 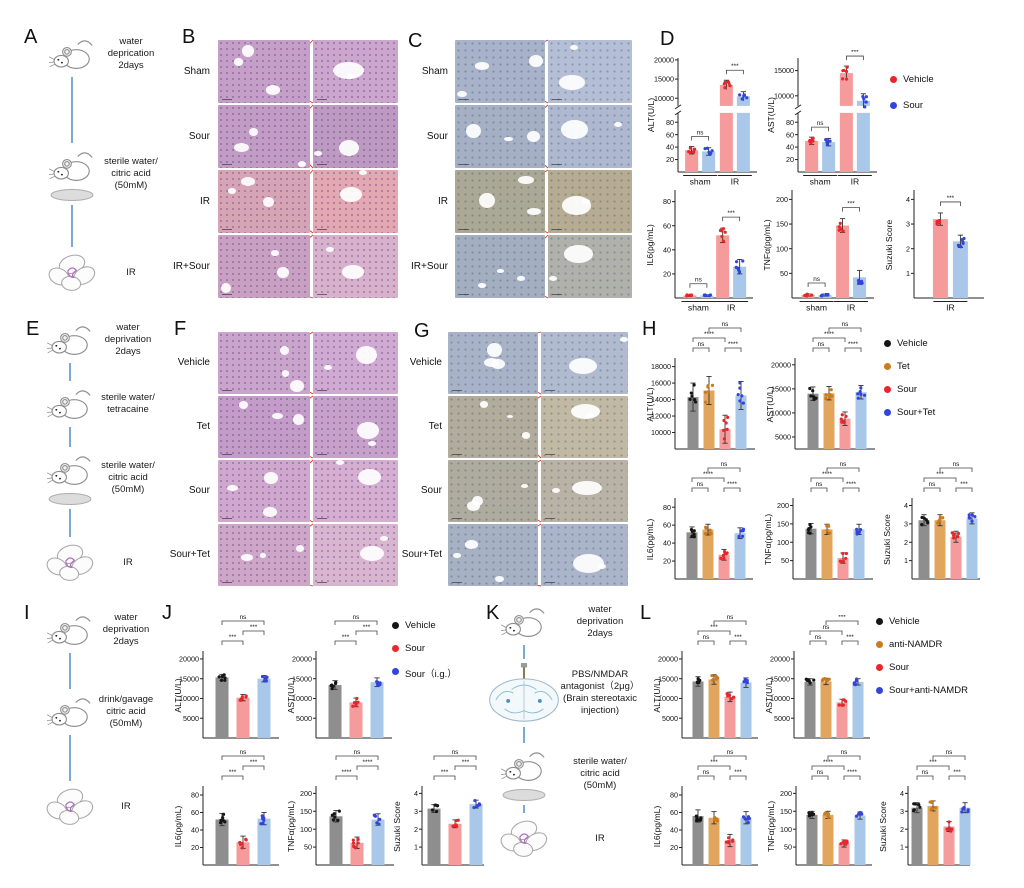 I want to click on tick-label: 60, so click(x=674, y=812).